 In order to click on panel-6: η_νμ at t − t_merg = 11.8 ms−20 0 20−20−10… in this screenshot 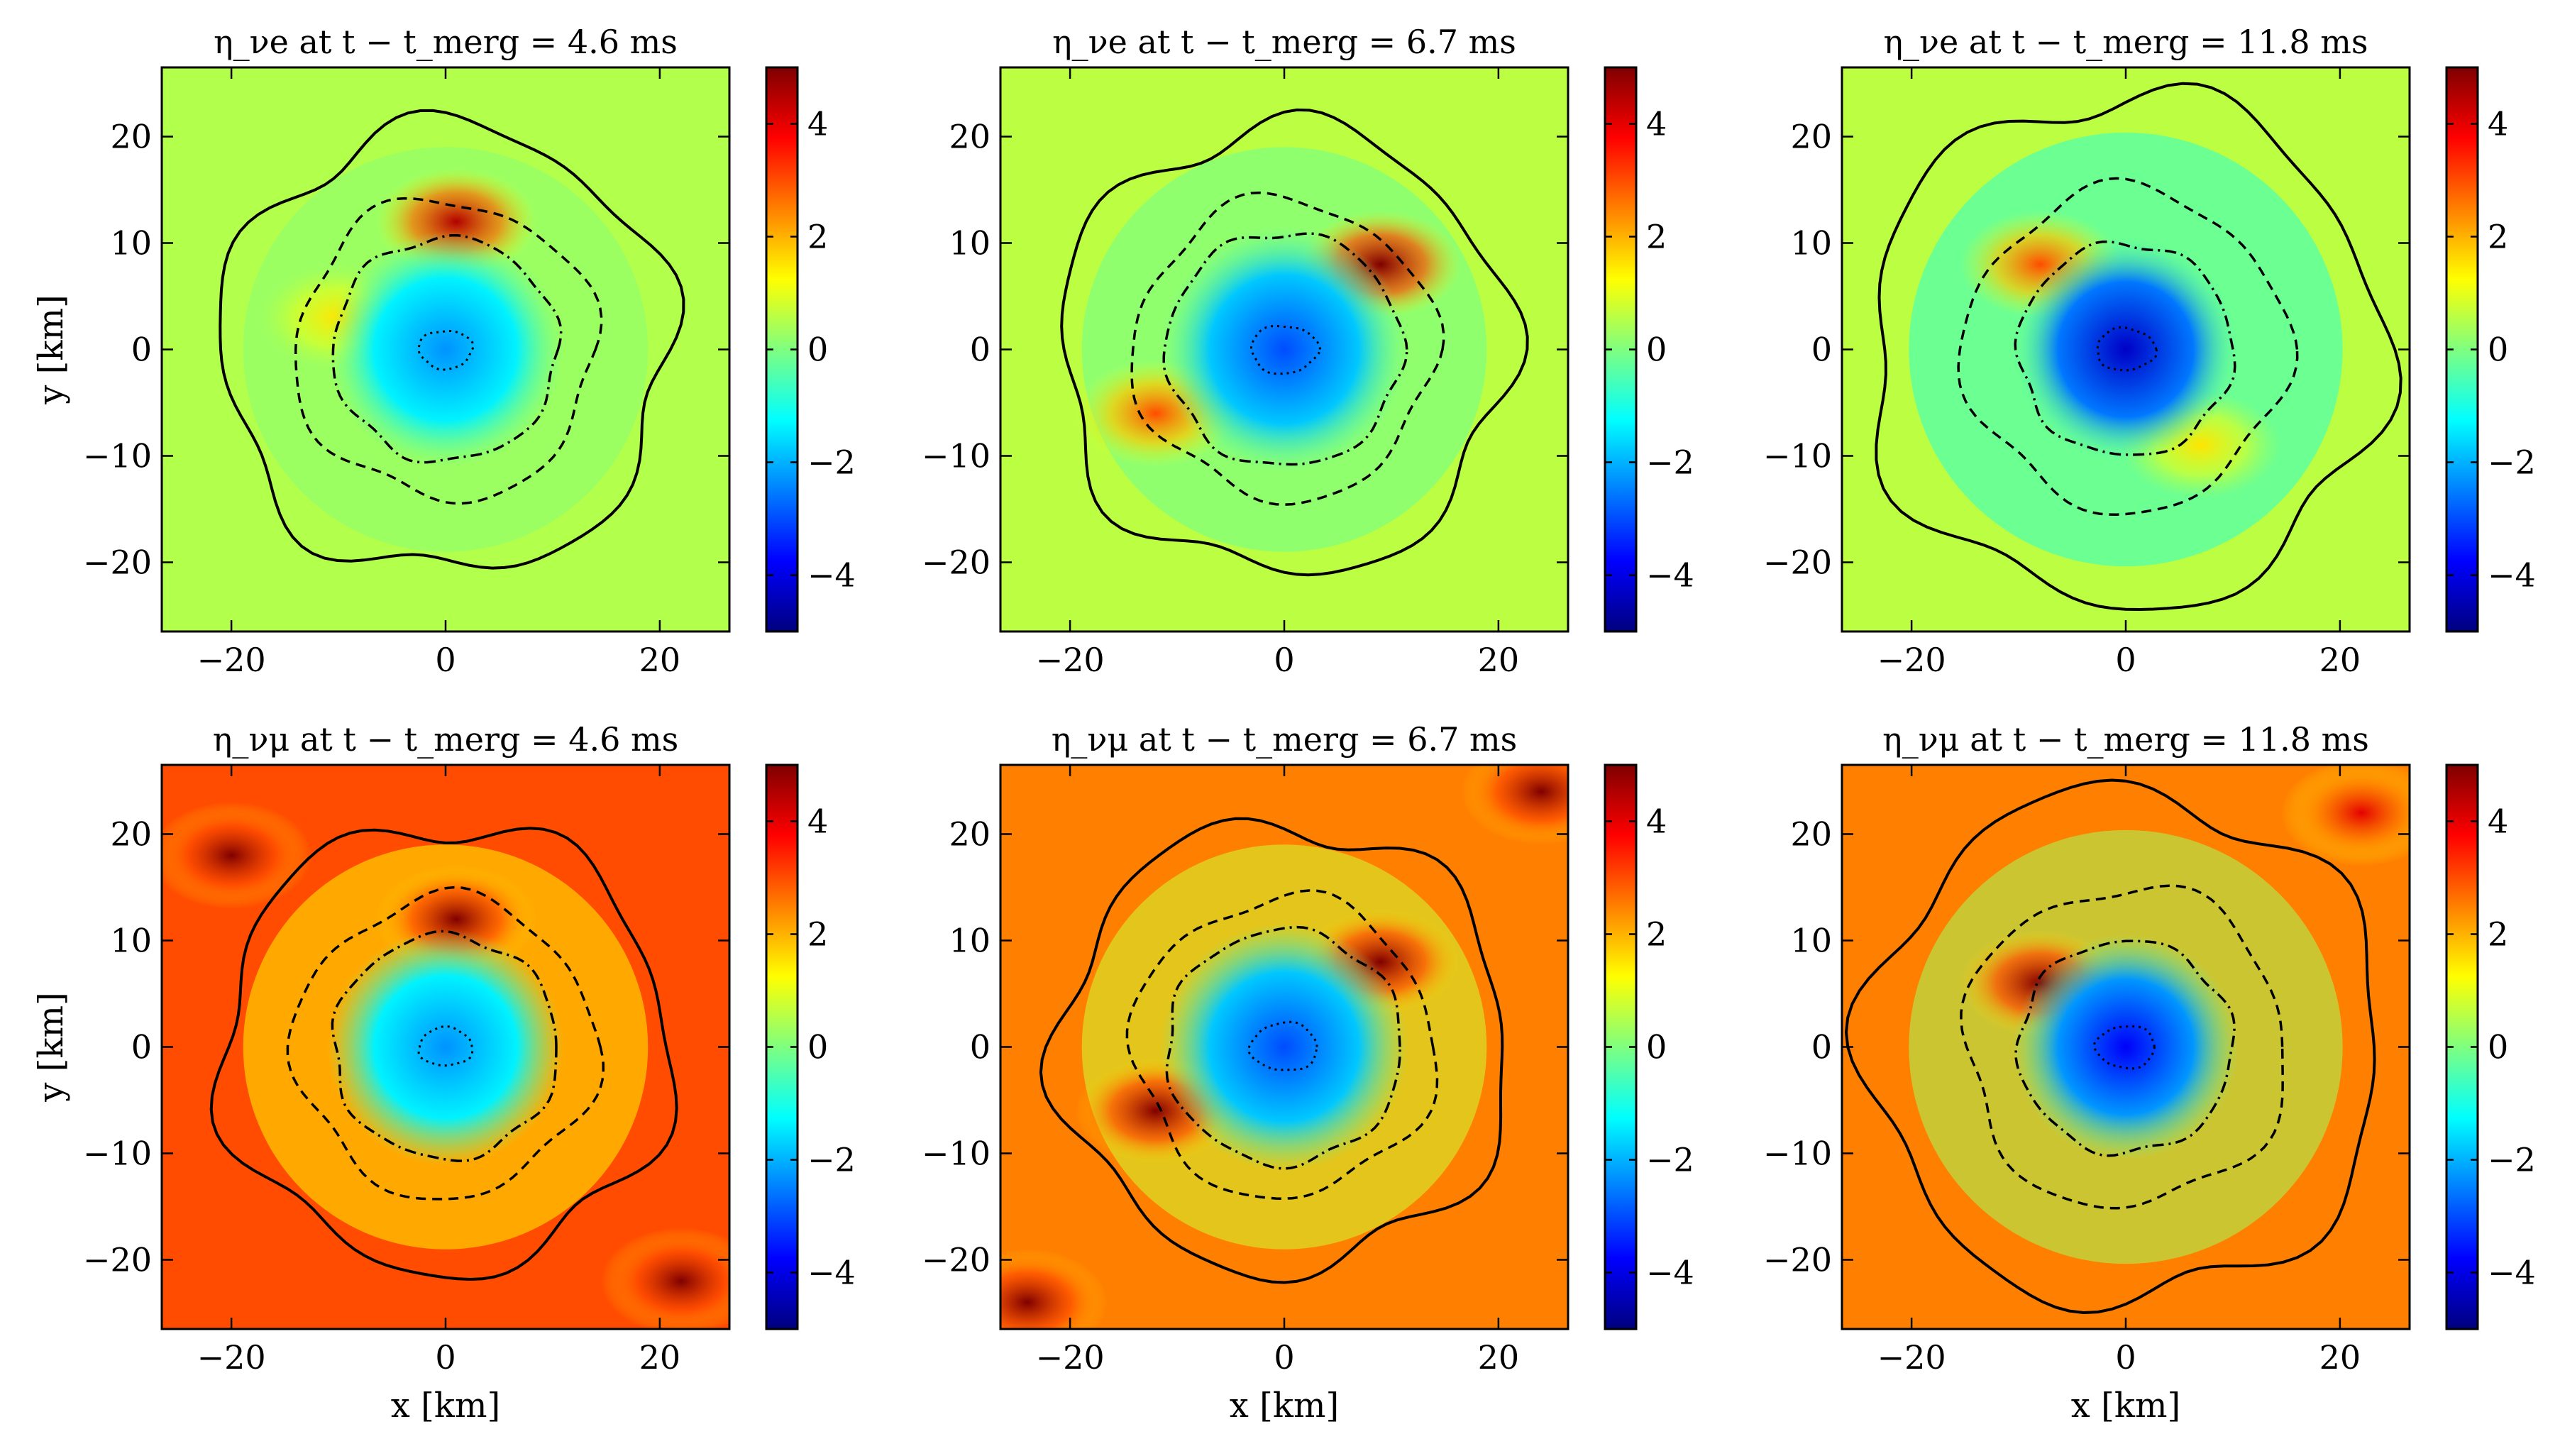, I will do `click(2149, 1072)`.